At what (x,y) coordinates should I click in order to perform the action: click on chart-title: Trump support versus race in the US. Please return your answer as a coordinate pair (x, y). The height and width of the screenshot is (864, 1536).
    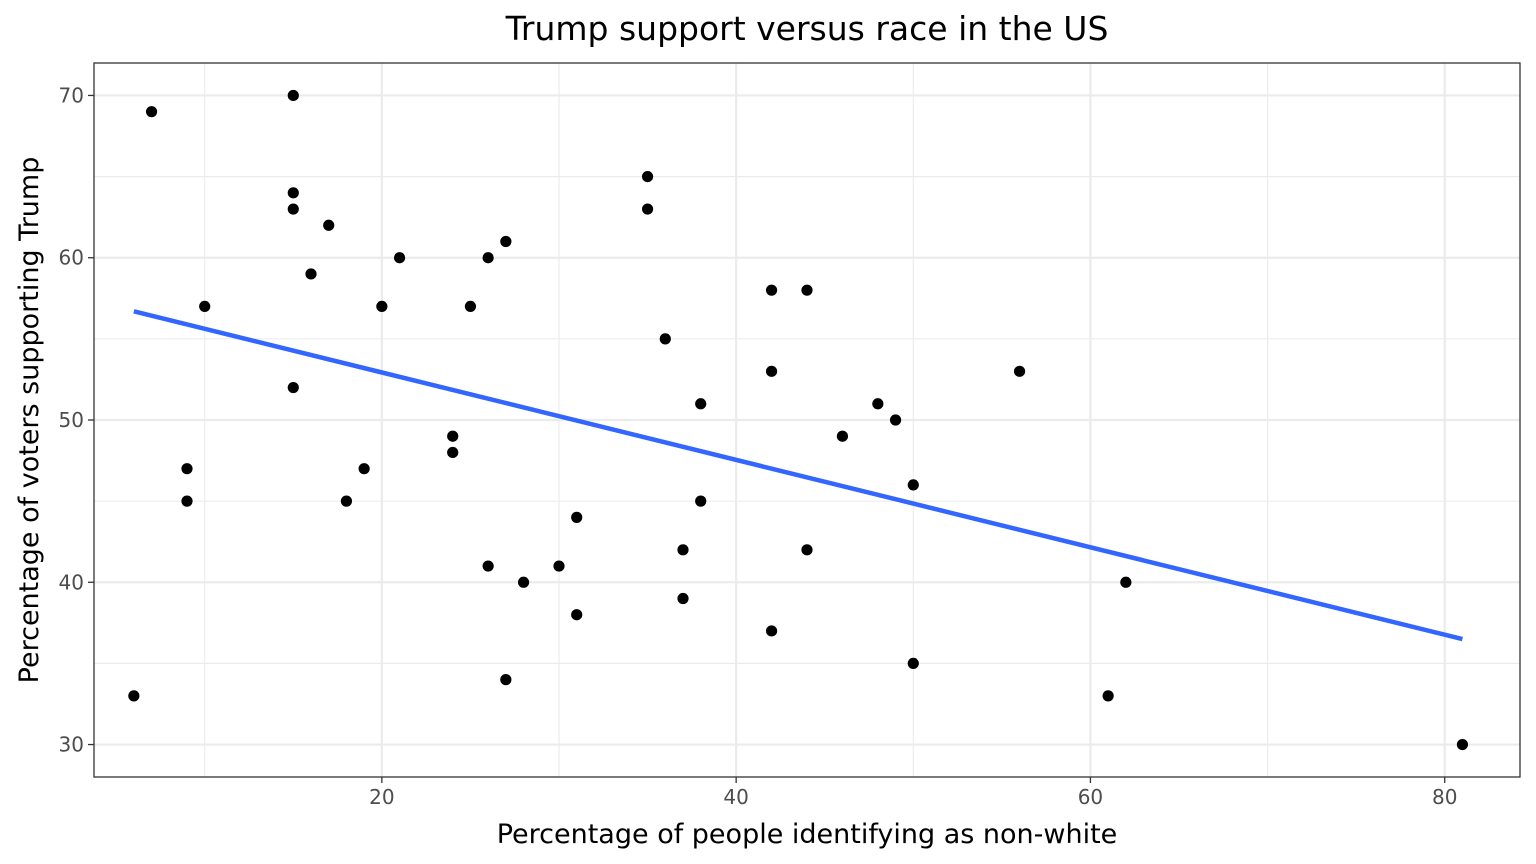
    Looking at the image, I should click on (807, 28).